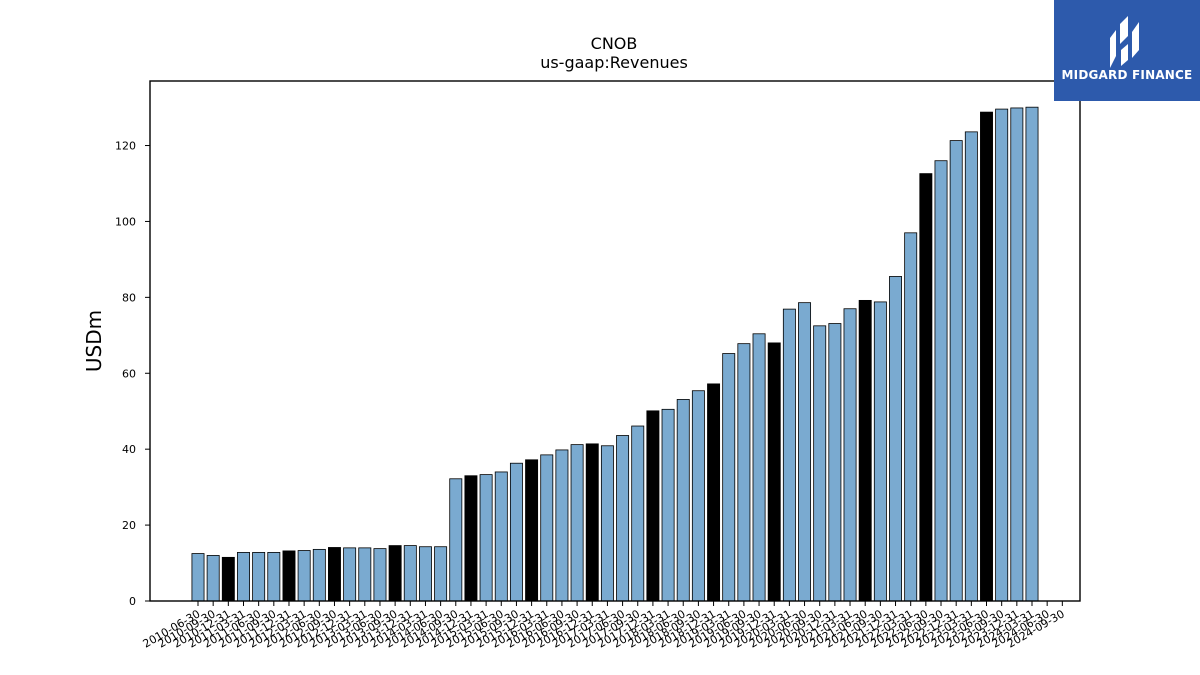  I want to click on y-tick-label: 120, so click(125, 146).